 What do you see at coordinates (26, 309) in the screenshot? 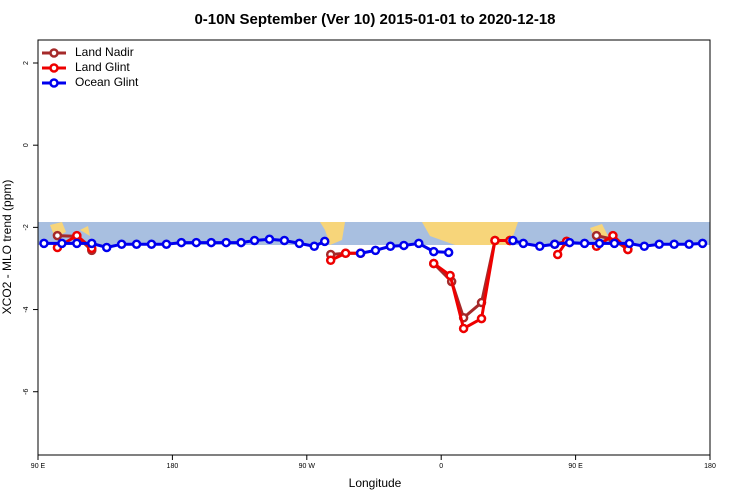
I see `y-tick-label: -4` at bounding box center [26, 309].